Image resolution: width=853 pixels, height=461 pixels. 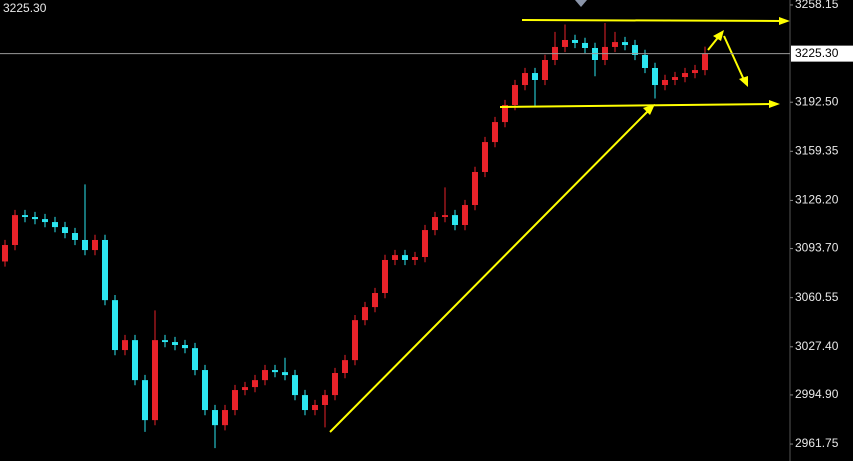 What do you see at coordinates (817, 346) in the screenshot?
I see `y-tick-label: 3027.40` at bounding box center [817, 346].